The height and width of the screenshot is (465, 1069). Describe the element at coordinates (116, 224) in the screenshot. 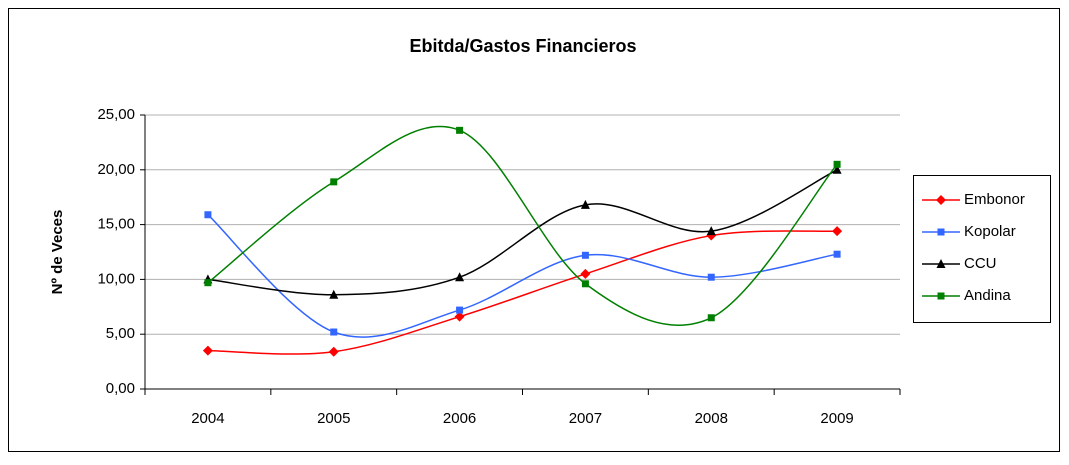

I see `y-tick-label: 15,00` at that location.